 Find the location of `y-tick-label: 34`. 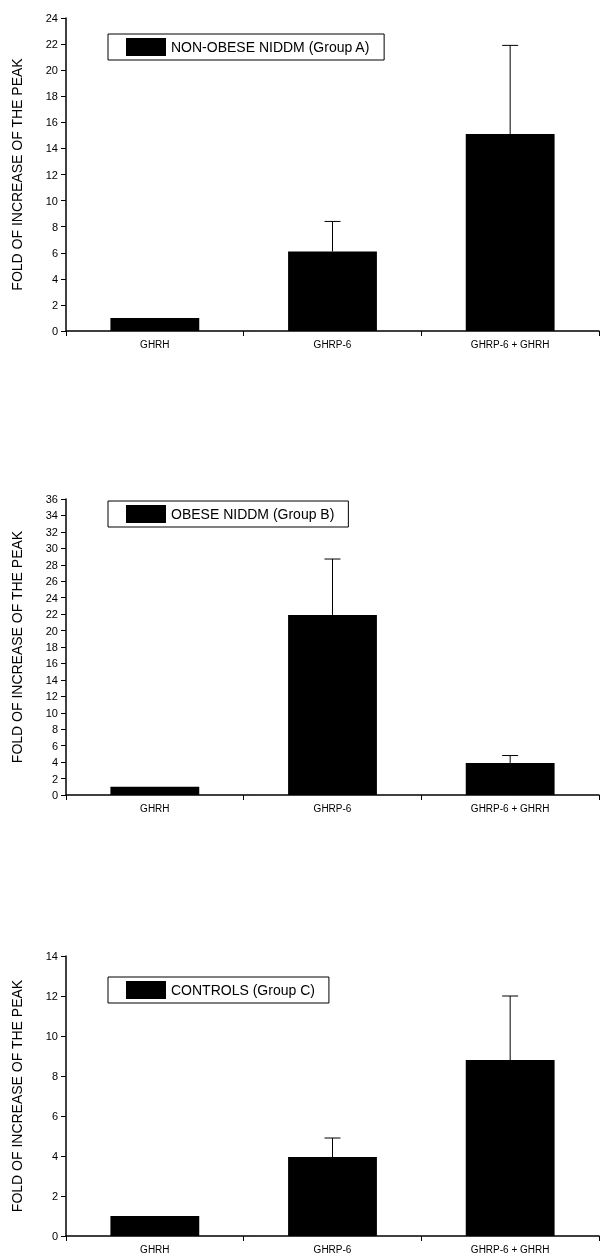

y-tick-label: 34 is located at coordinates (51, 515).